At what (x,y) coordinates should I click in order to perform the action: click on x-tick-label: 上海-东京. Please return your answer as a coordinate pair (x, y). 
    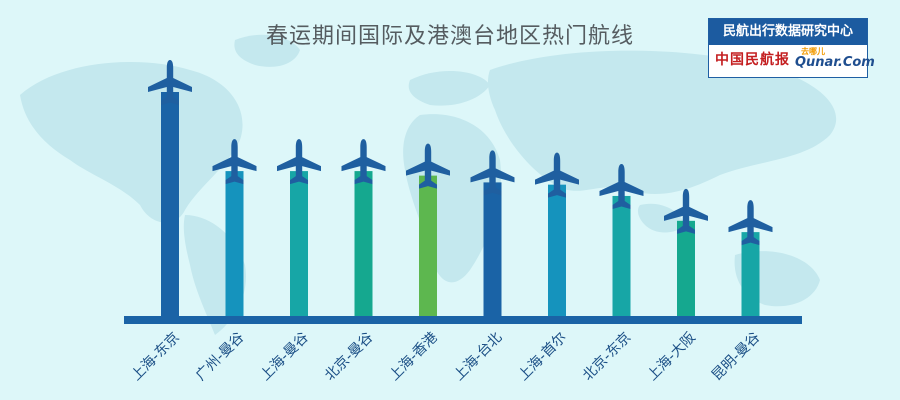
    Looking at the image, I should click on (155, 357).